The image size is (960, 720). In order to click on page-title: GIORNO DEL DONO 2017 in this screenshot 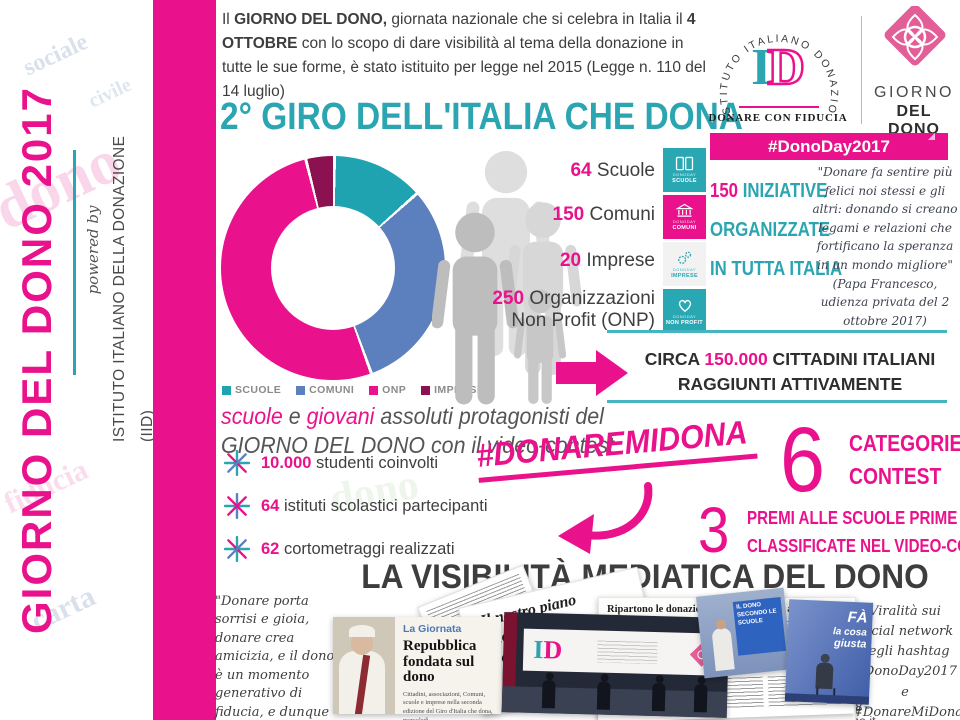, I will do `click(36, 360)`.